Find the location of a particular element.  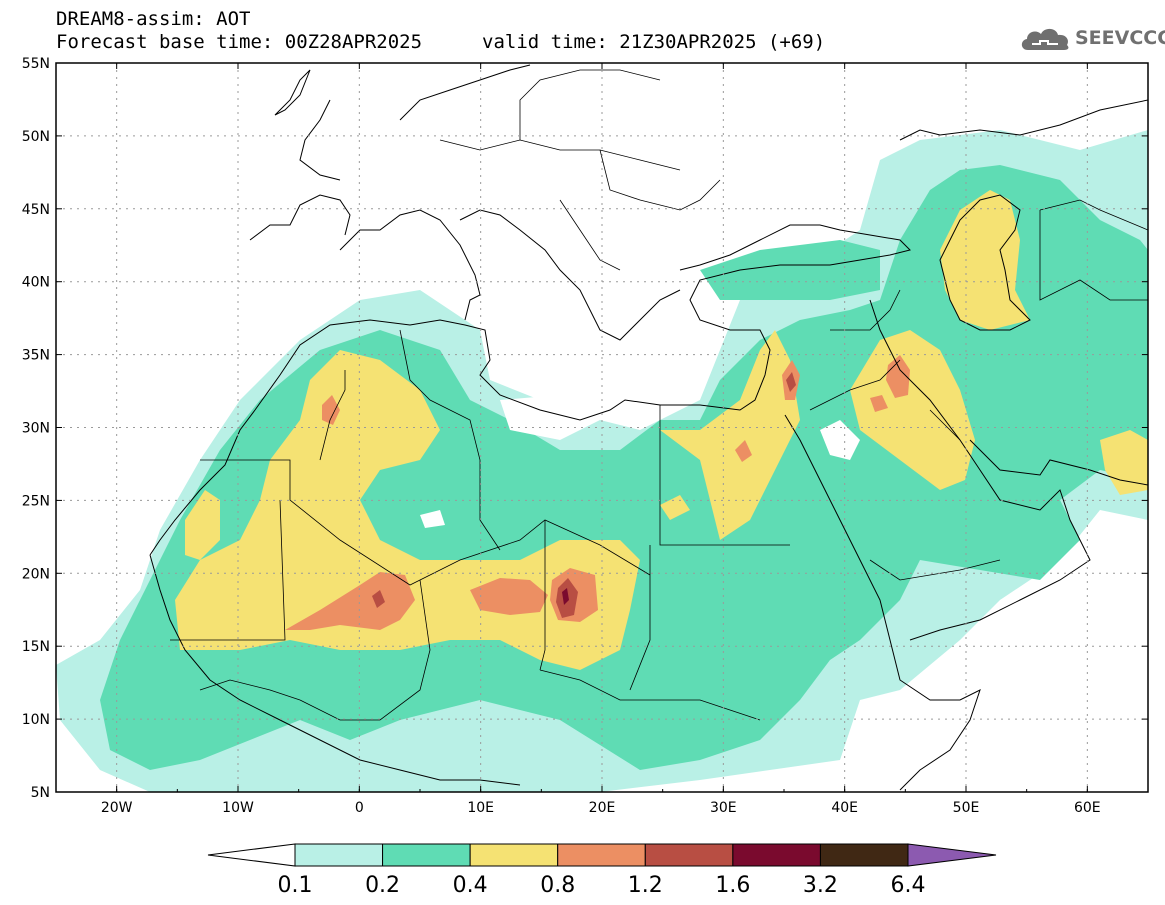

lat-label: 30N is located at coordinates (36, 429).